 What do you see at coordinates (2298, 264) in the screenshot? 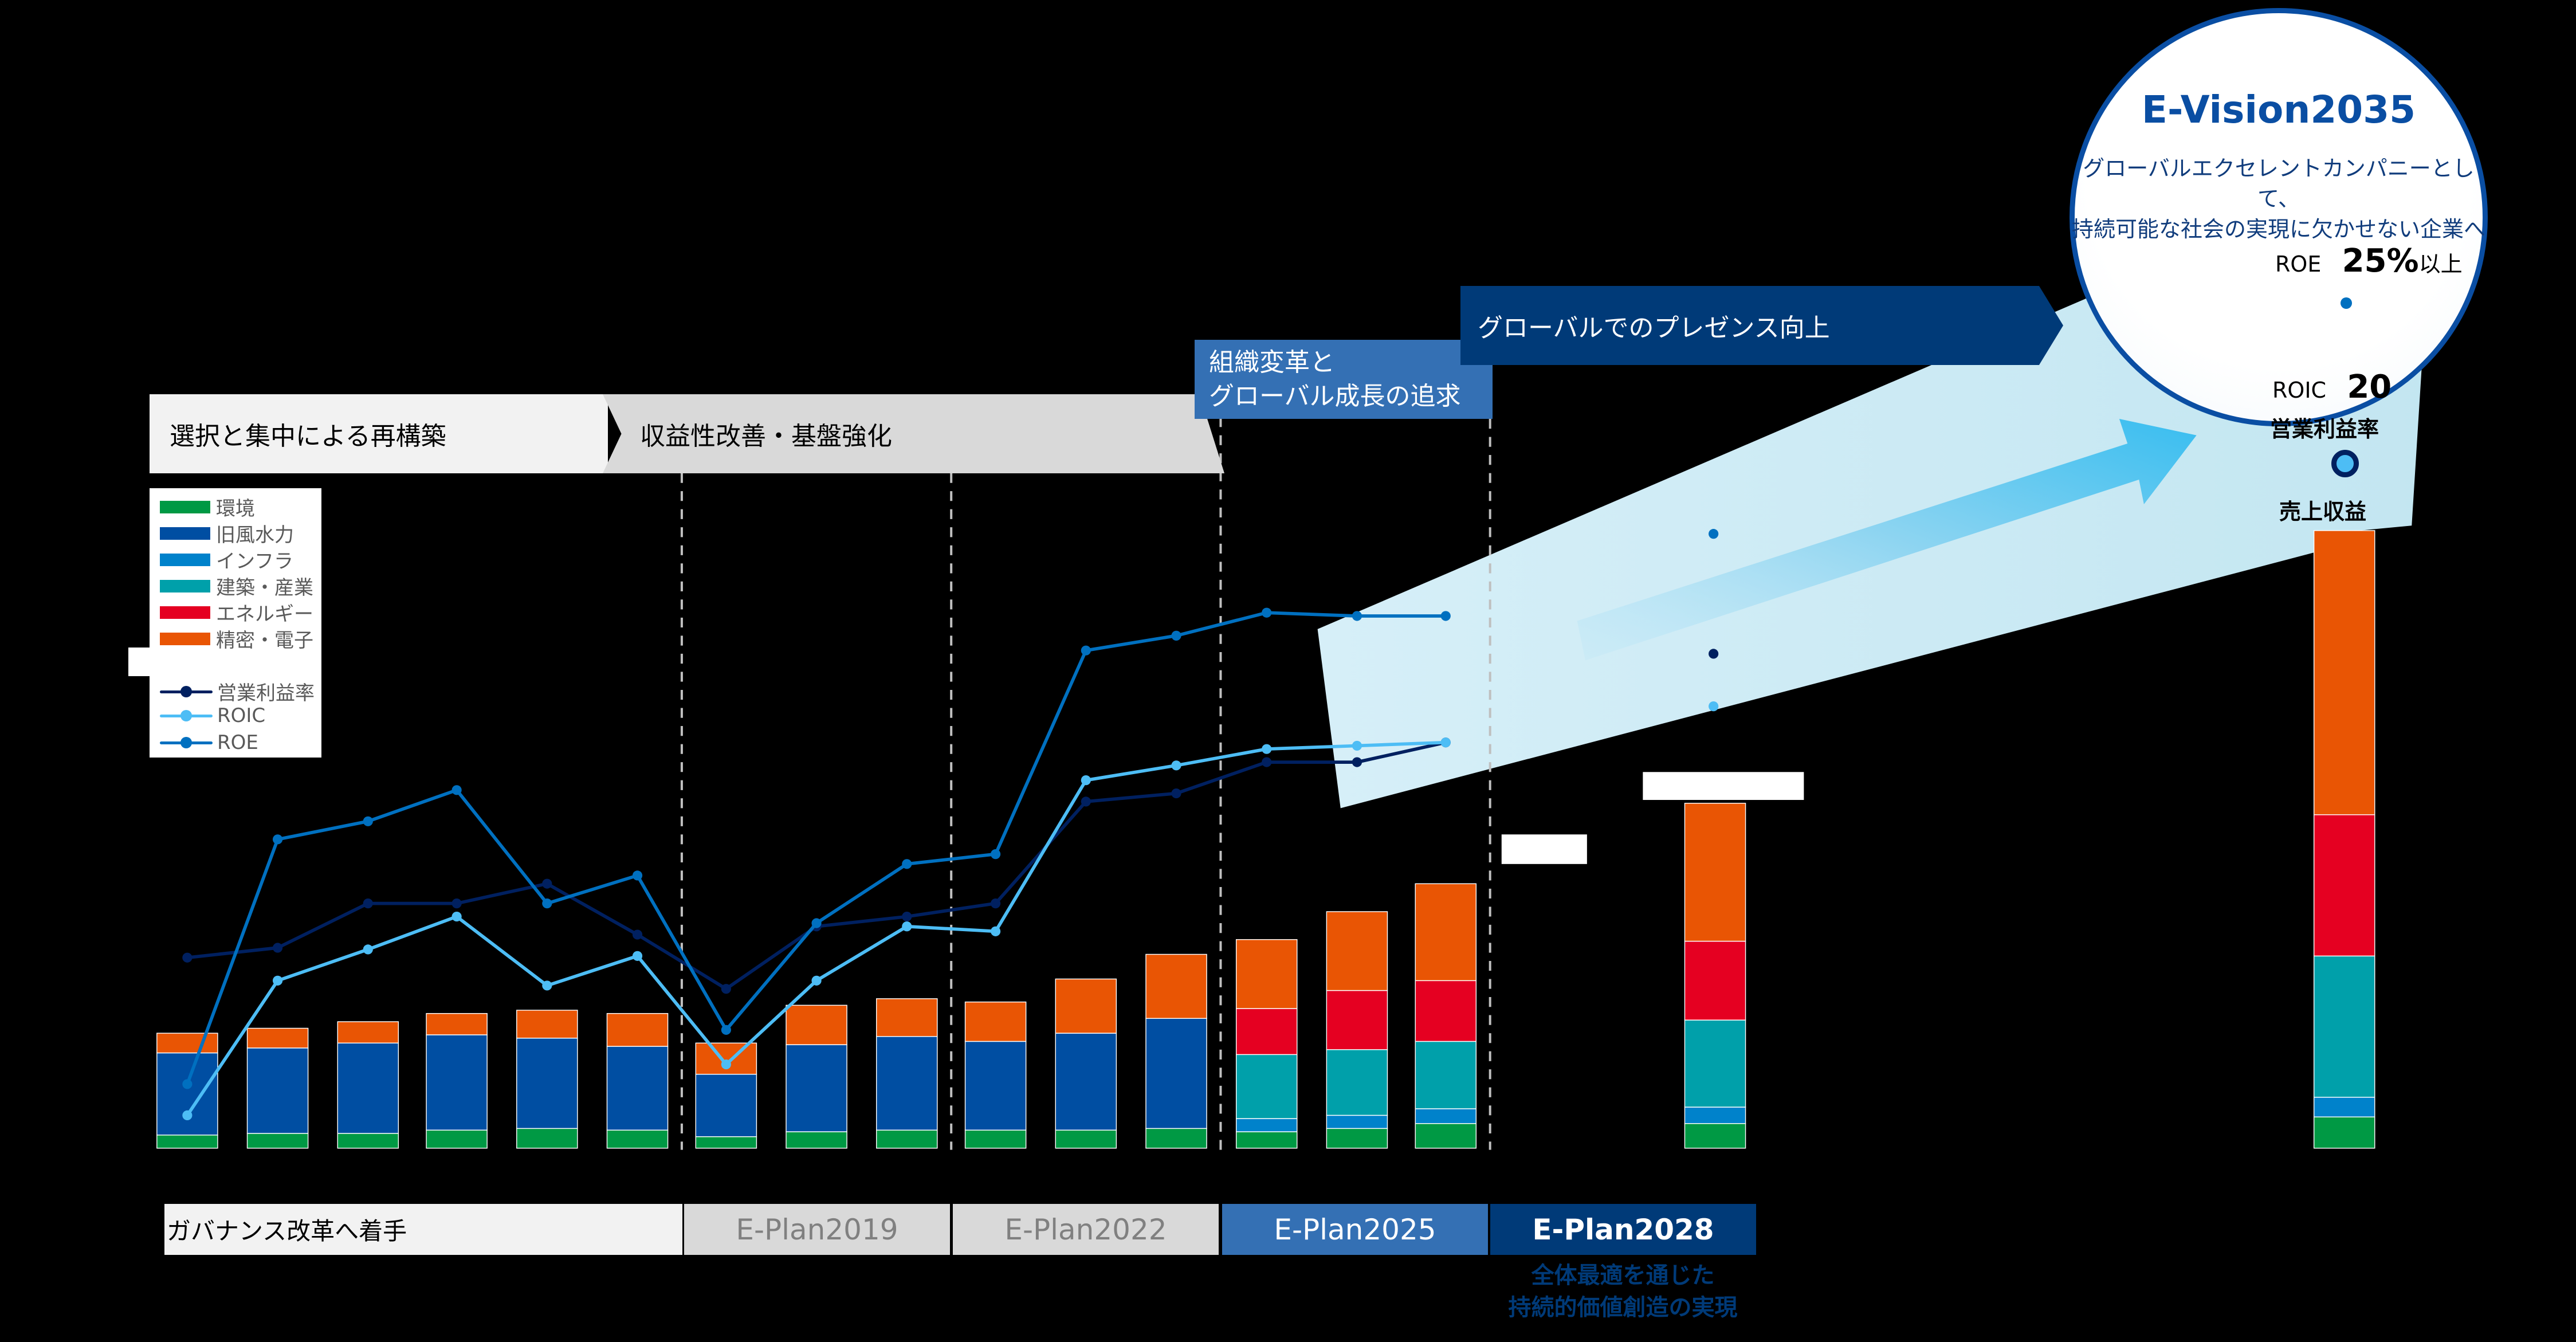
I see `kpi-label: ROE` at bounding box center [2298, 264].